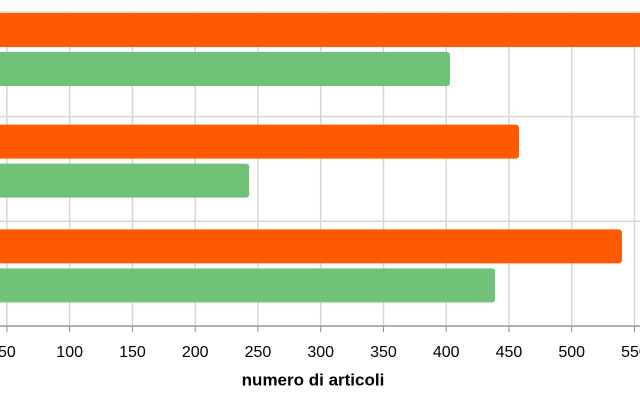 This screenshot has width=640, height=400. I want to click on x-tick-label: 400, so click(446, 352).